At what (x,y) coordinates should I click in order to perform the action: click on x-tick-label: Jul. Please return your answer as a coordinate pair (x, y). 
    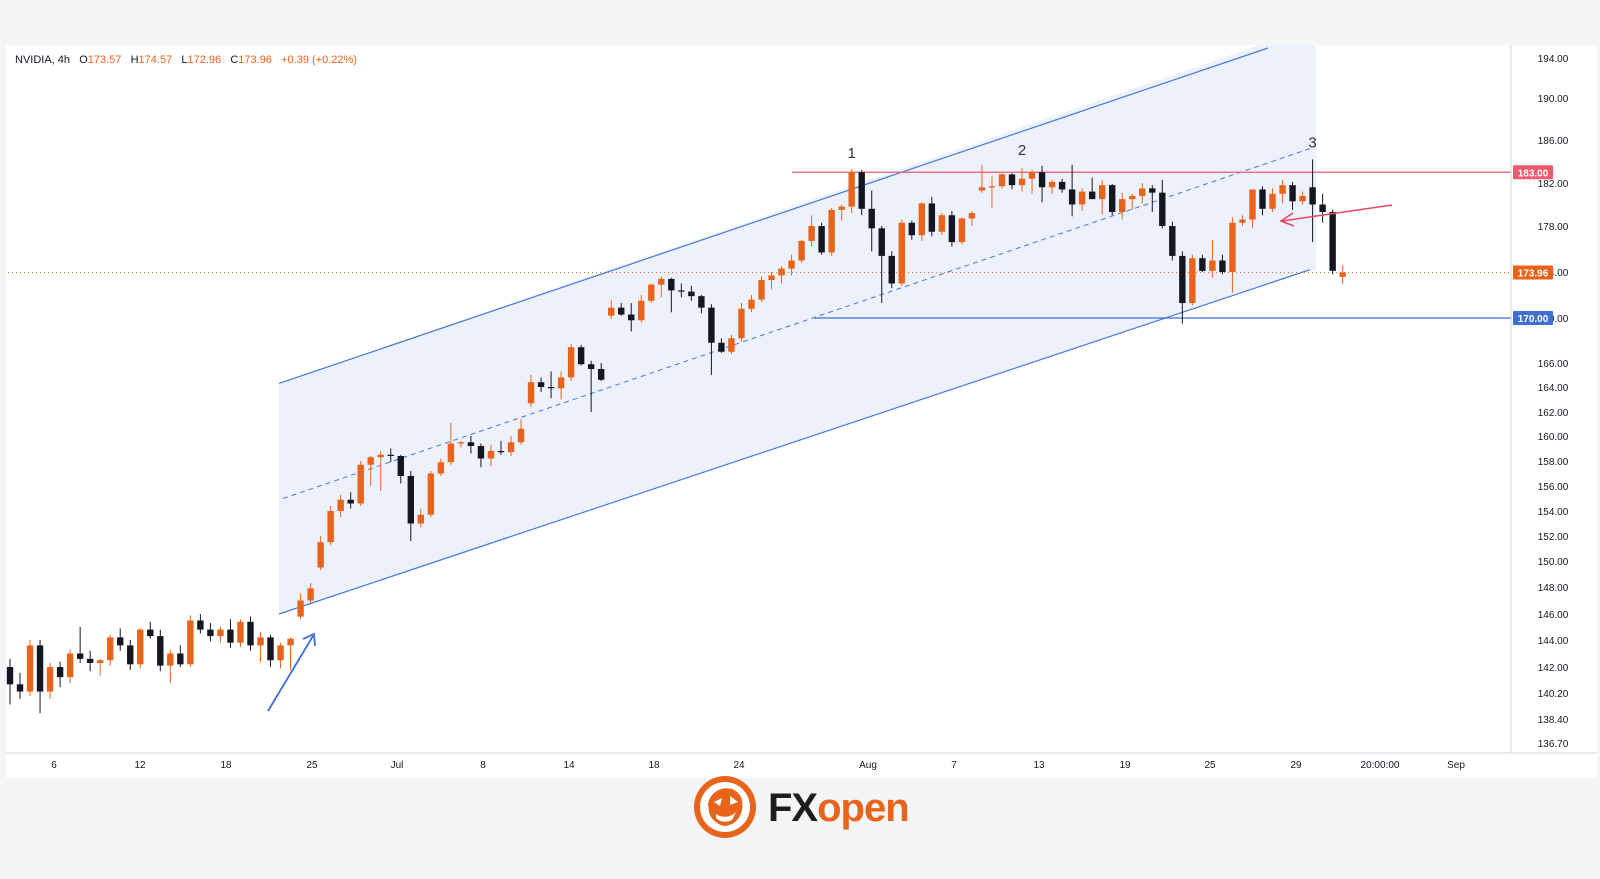
    Looking at the image, I should click on (397, 765).